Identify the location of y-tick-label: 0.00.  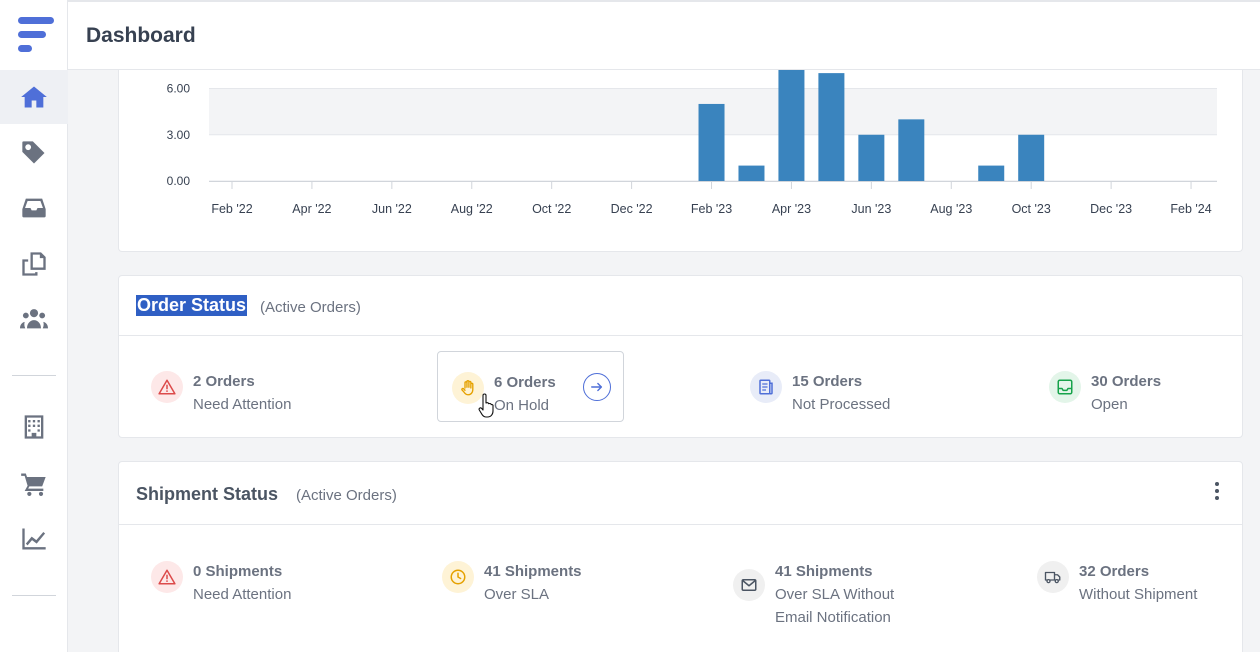
(179, 181).